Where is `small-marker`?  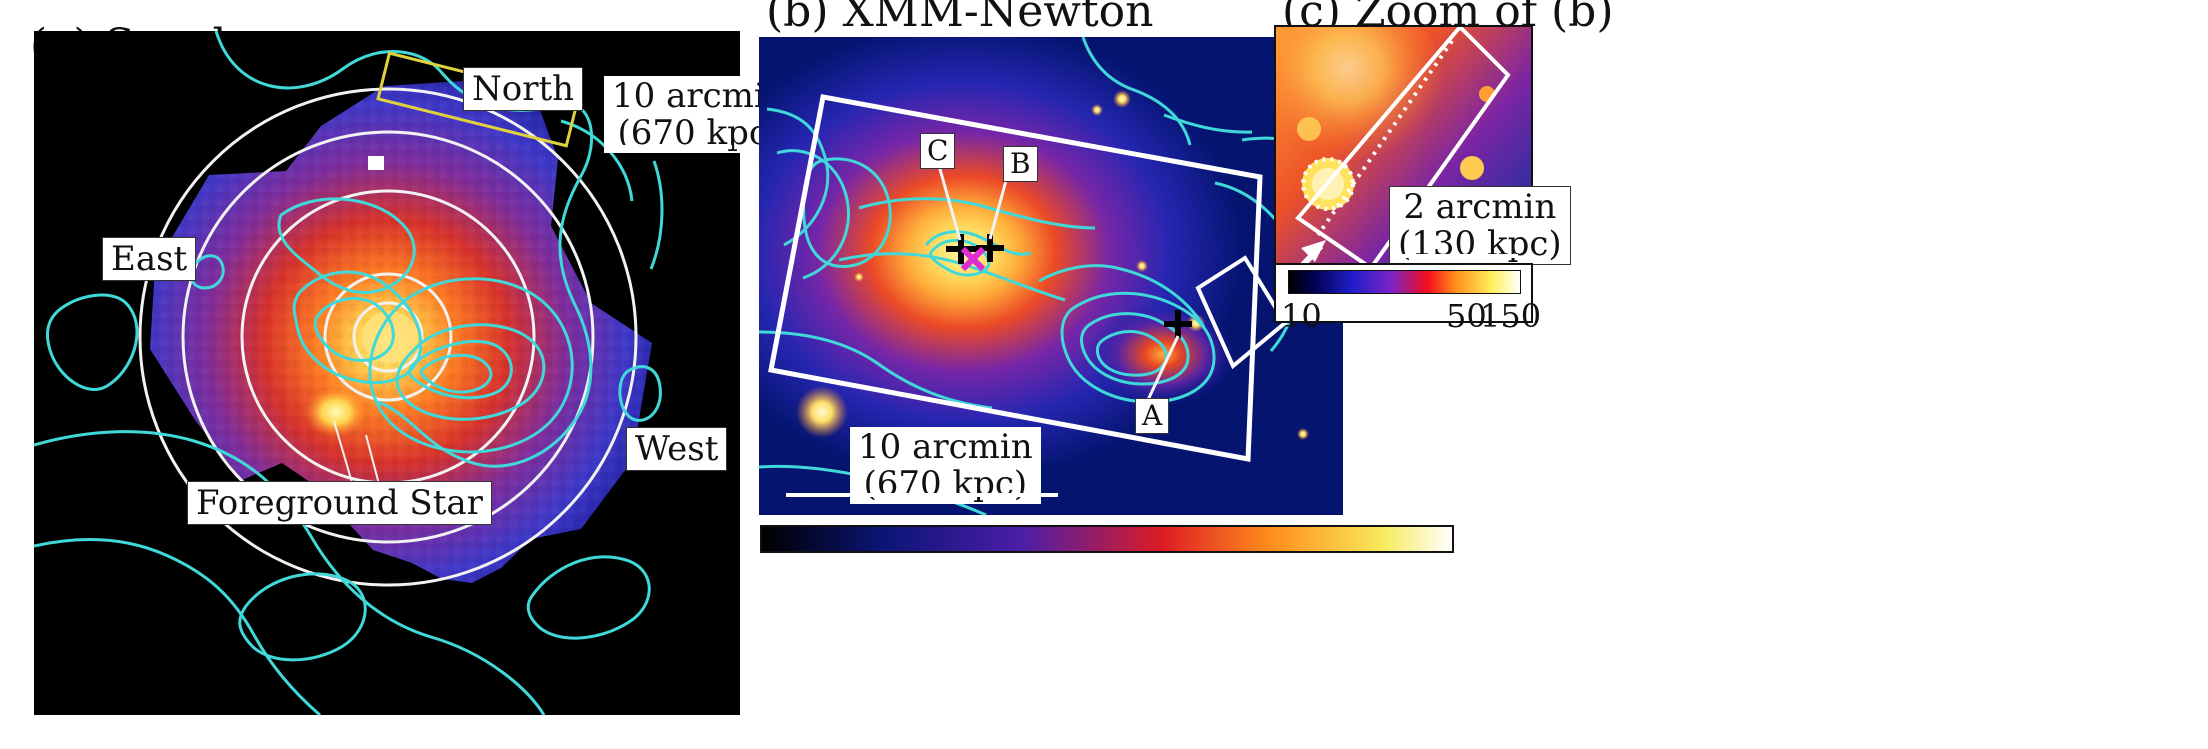 small-marker is located at coordinates (376, 163).